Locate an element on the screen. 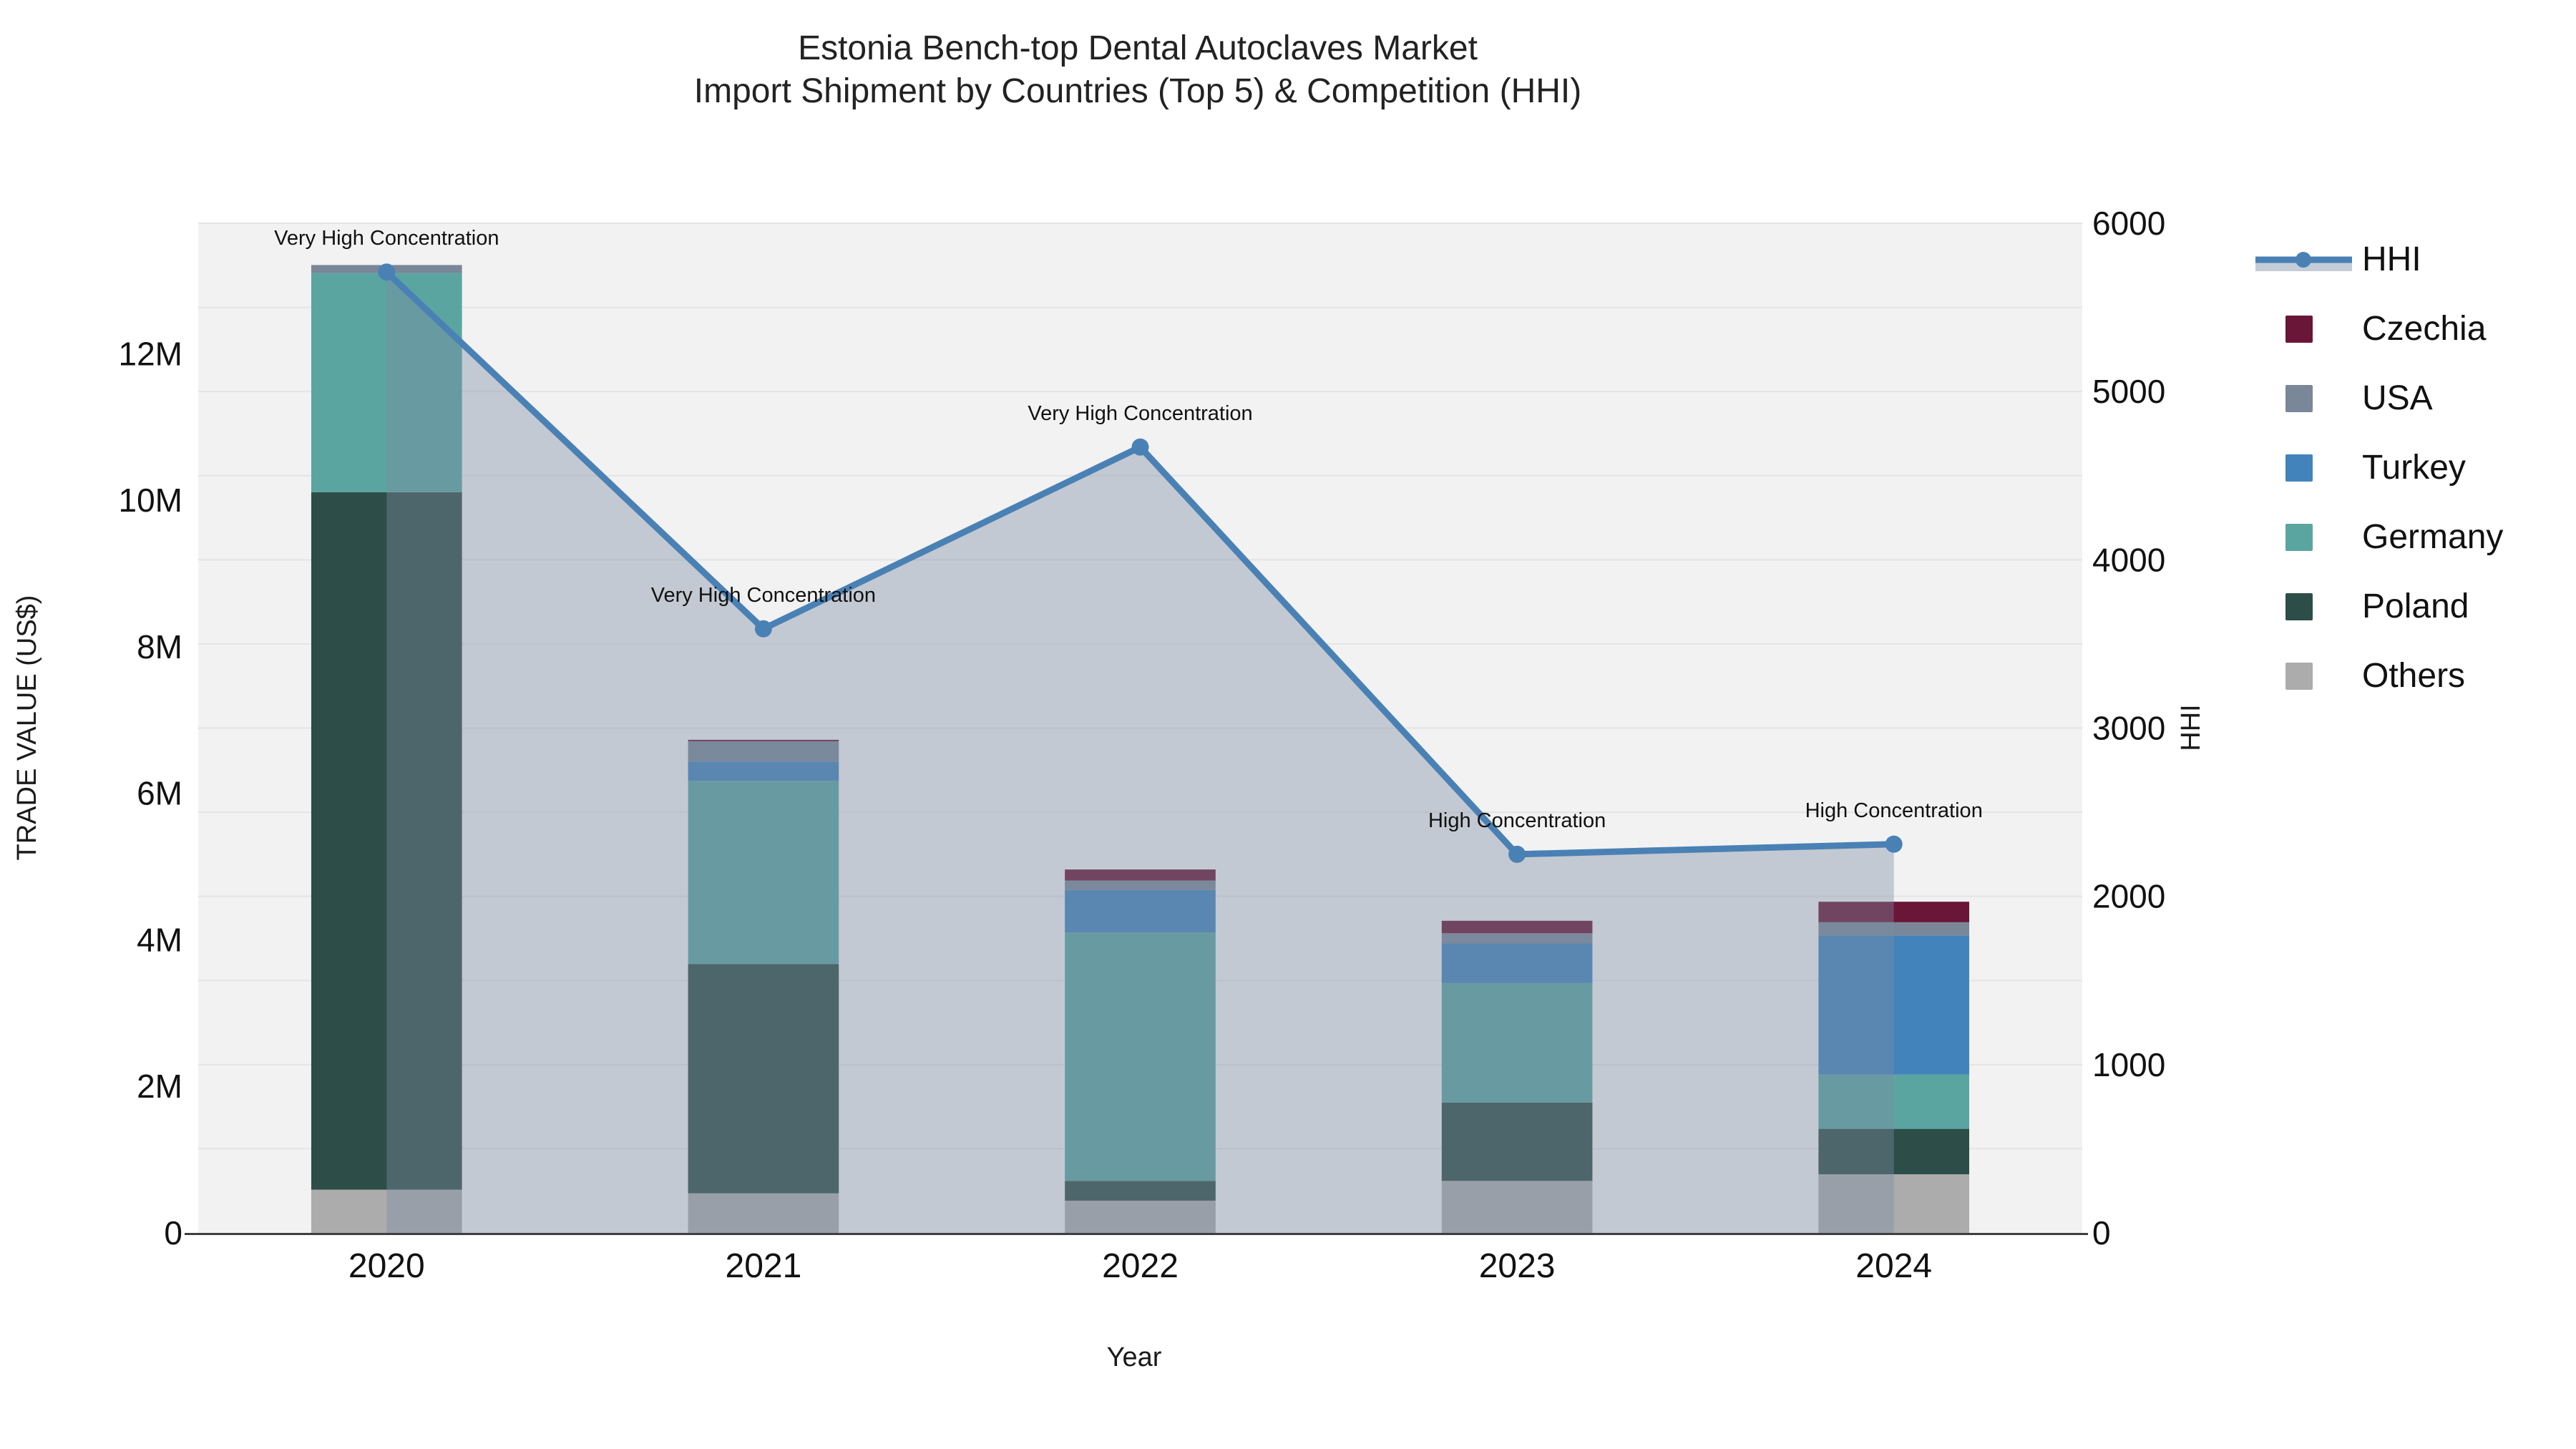 The image size is (2576, 1449). bar-segment-others-2024 is located at coordinates (1894, 1203).